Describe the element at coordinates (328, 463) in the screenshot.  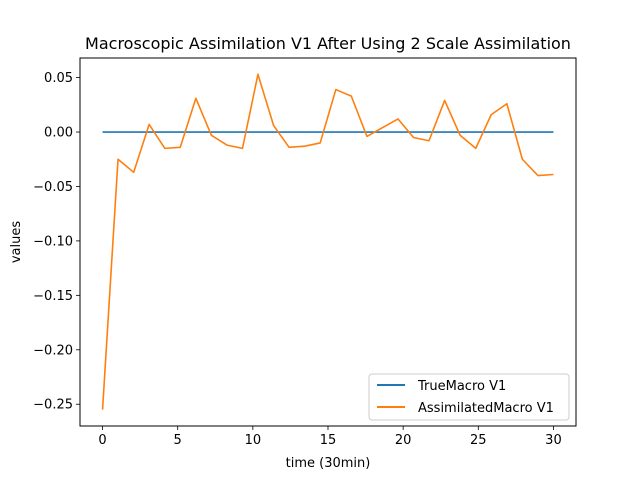
I see `x-axis-label: time (30min)` at that location.